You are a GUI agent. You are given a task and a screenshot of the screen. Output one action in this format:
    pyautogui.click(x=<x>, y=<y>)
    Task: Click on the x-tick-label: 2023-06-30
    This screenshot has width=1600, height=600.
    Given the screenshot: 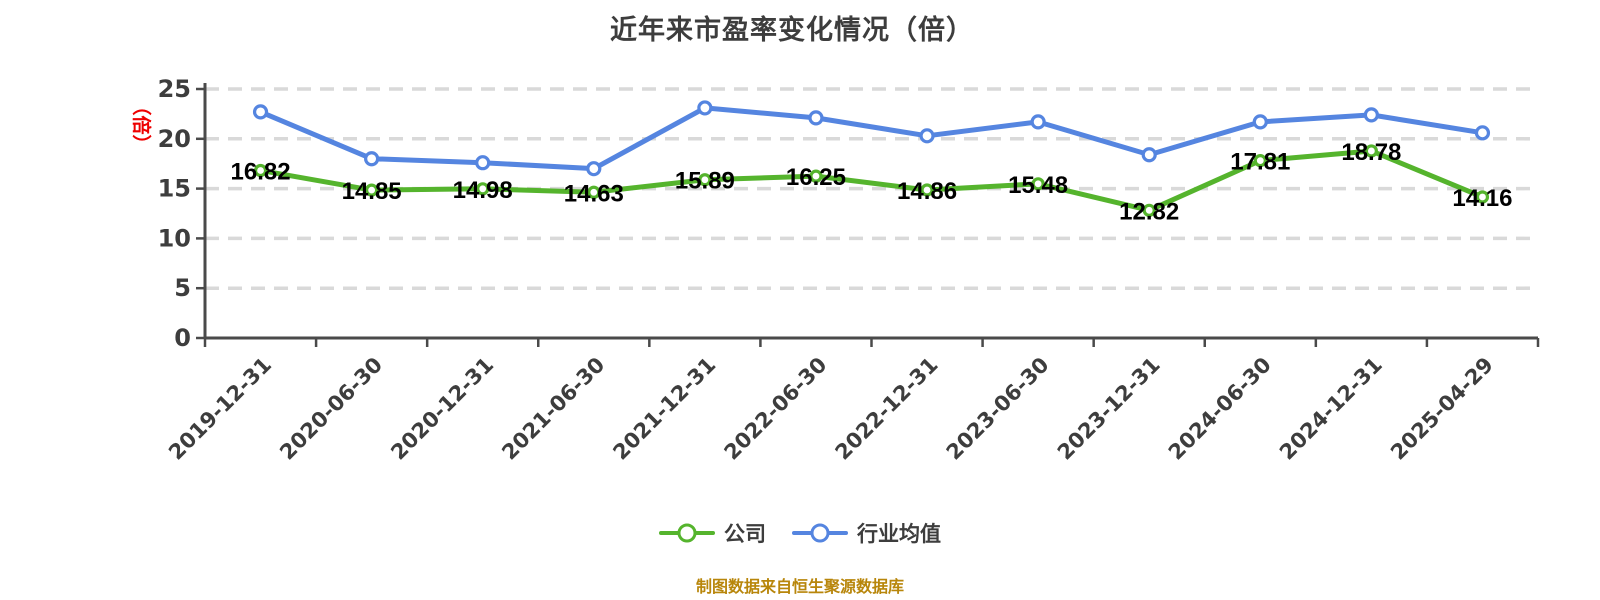 What is the action you would take?
    pyautogui.click(x=998, y=409)
    